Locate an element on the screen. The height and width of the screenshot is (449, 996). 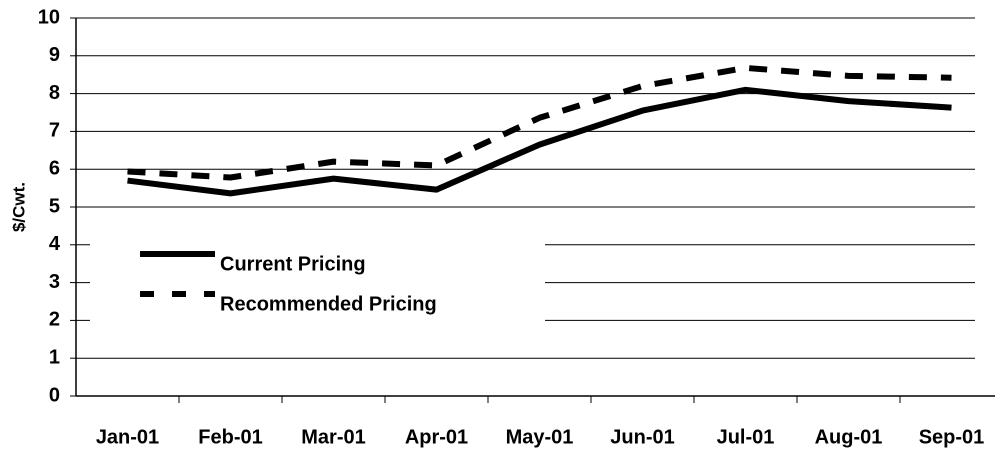
y-tick-label: 4 is located at coordinates (55, 244).